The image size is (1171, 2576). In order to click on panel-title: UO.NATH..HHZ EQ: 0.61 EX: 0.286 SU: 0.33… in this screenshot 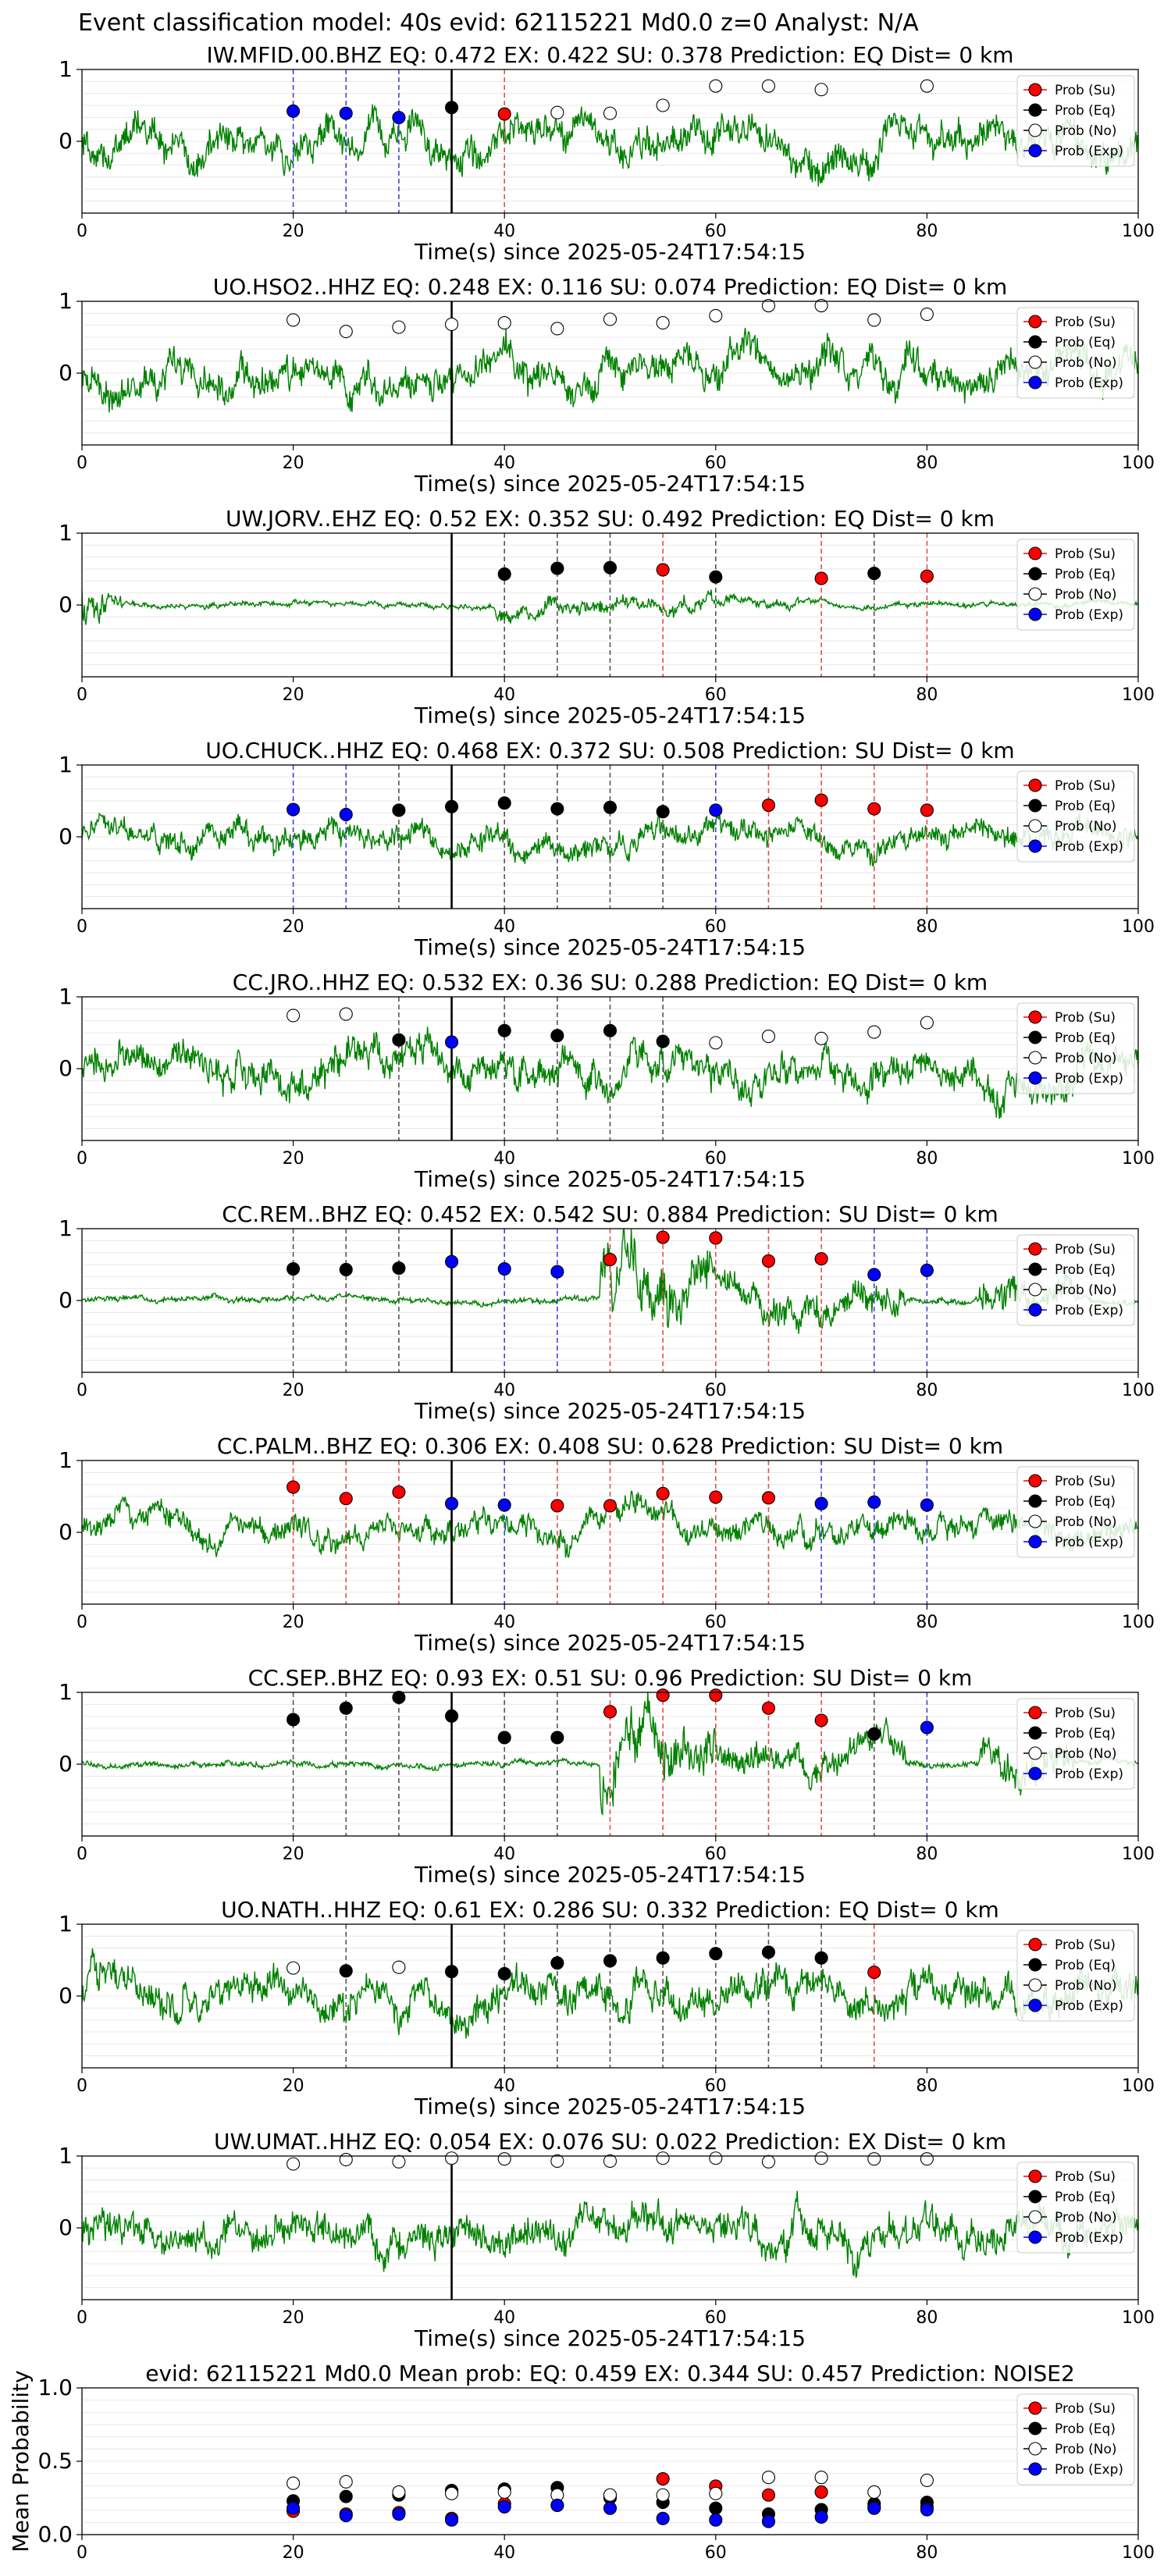, I will do `click(610, 1910)`.